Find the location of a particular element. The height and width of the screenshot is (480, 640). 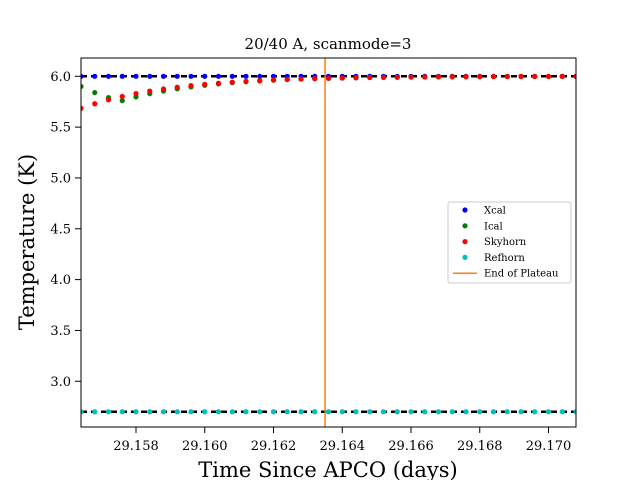

legend-item-refhorn: Refhorn is located at coordinates (493, 258).